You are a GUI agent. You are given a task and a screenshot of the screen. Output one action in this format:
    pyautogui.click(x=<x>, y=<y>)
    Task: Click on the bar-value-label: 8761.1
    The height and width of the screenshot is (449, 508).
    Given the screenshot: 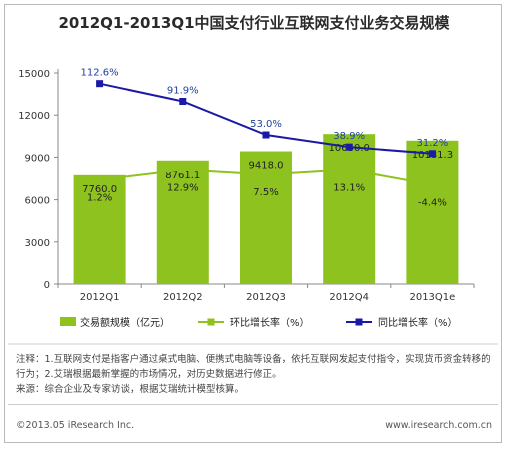 What is the action you would take?
    pyautogui.click(x=182, y=175)
    